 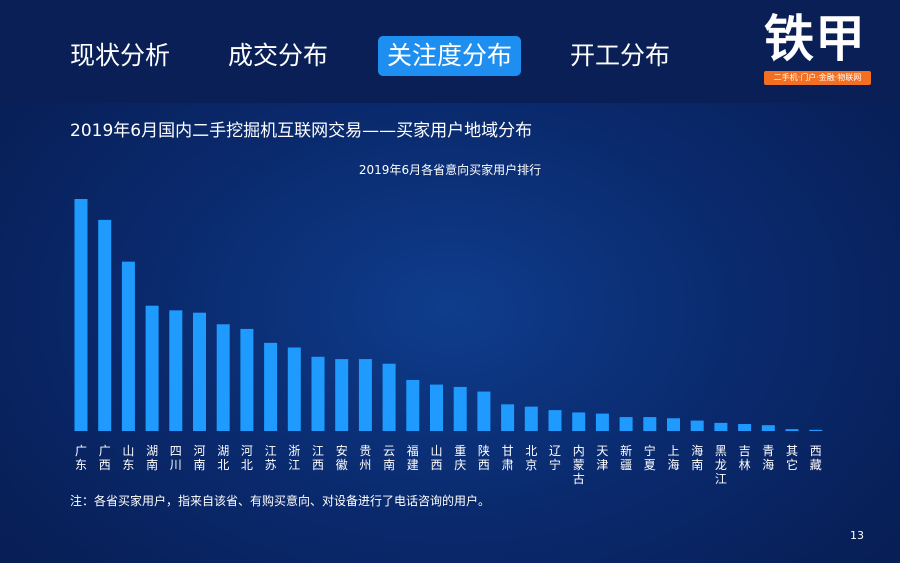 What do you see at coordinates (815, 39) in the screenshot?
I see `brand-logo: 铁甲` at bounding box center [815, 39].